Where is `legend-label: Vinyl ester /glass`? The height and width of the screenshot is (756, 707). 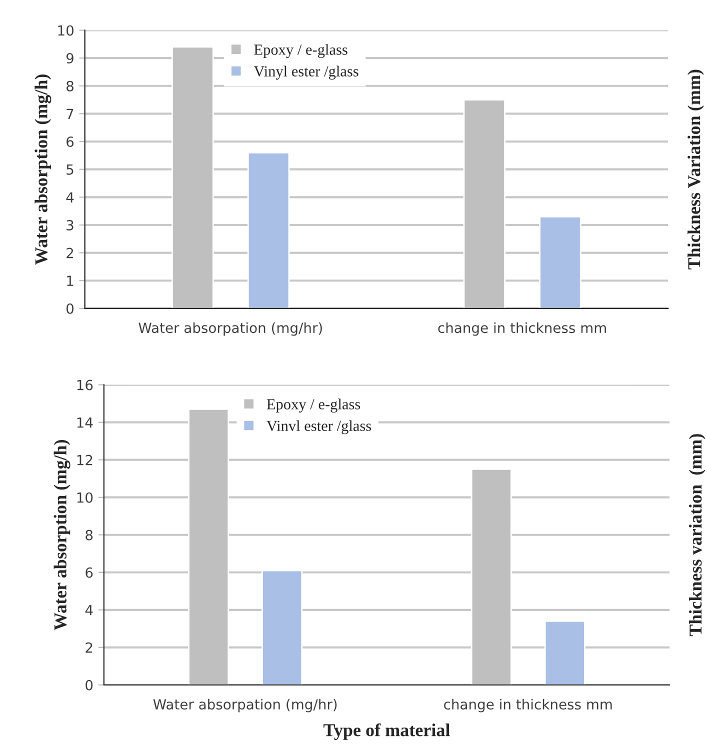
legend-label: Vinyl ester /glass is located at coordinates (306, 73).